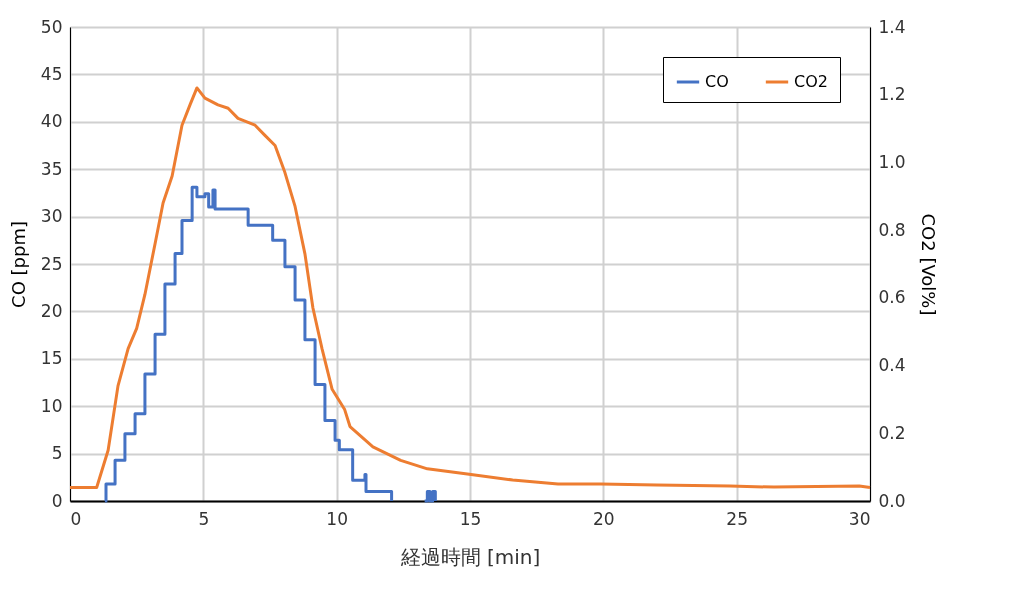  Describe the element at coordinates (57, 500) in the screenshot. I see `y-tick-label: 0` at that location.